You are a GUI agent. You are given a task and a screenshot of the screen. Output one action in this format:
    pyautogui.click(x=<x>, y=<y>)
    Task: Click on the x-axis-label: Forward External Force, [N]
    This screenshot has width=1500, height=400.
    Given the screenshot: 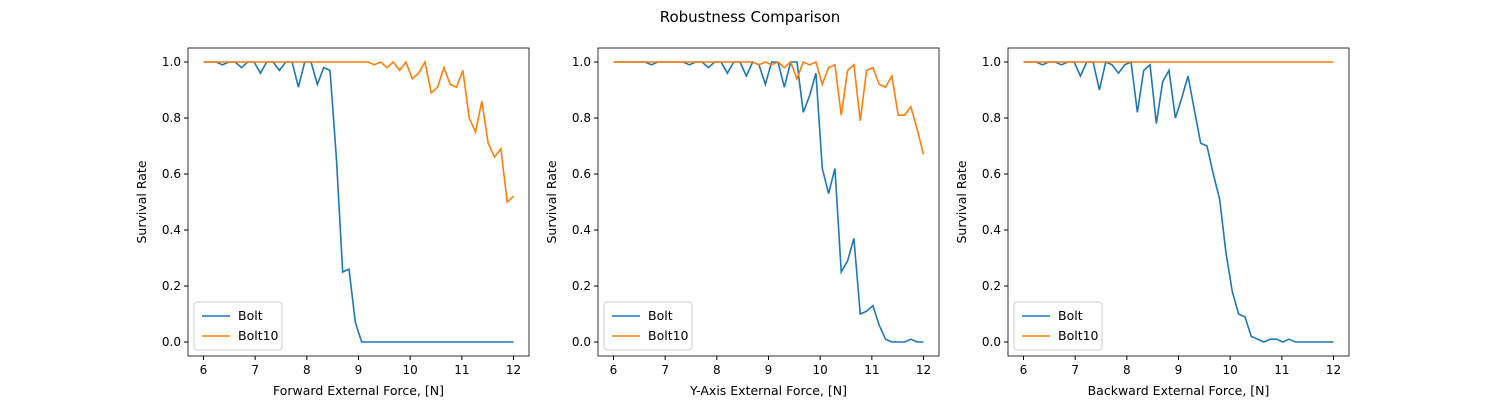 What is the action you would take?
    pyautogui.click(x=358, y=390)
    